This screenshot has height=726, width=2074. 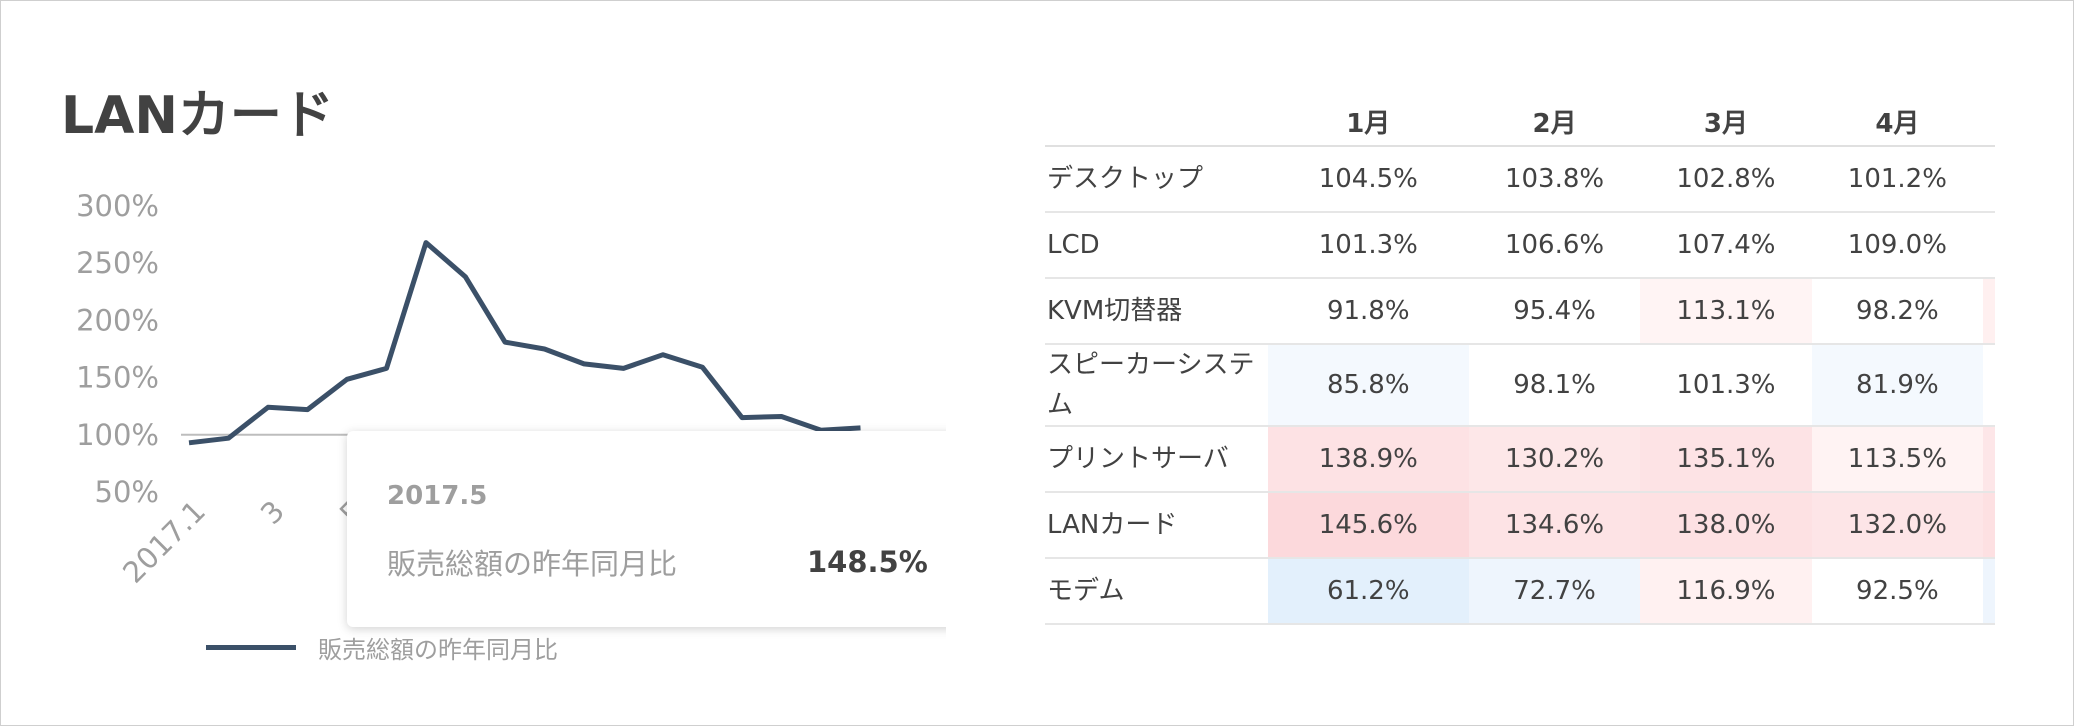 I want to click on row-label: KVM切替器, so click(x=1156, y=311).